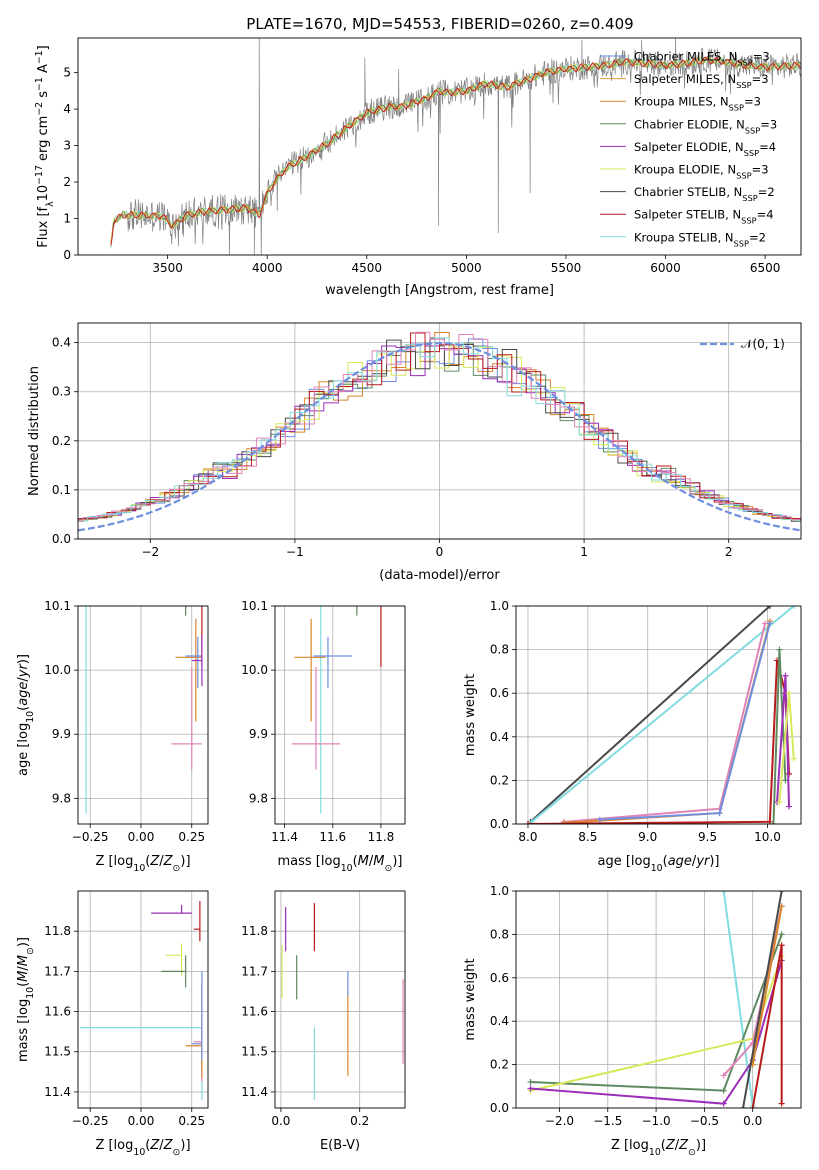 Image resolution: width=819 pixels, height=1170 pixels. What do you see at coordinates (499, 693) in the screenshot?
I see `y-tick-label: 0.6` at bounding box center [499, 693].